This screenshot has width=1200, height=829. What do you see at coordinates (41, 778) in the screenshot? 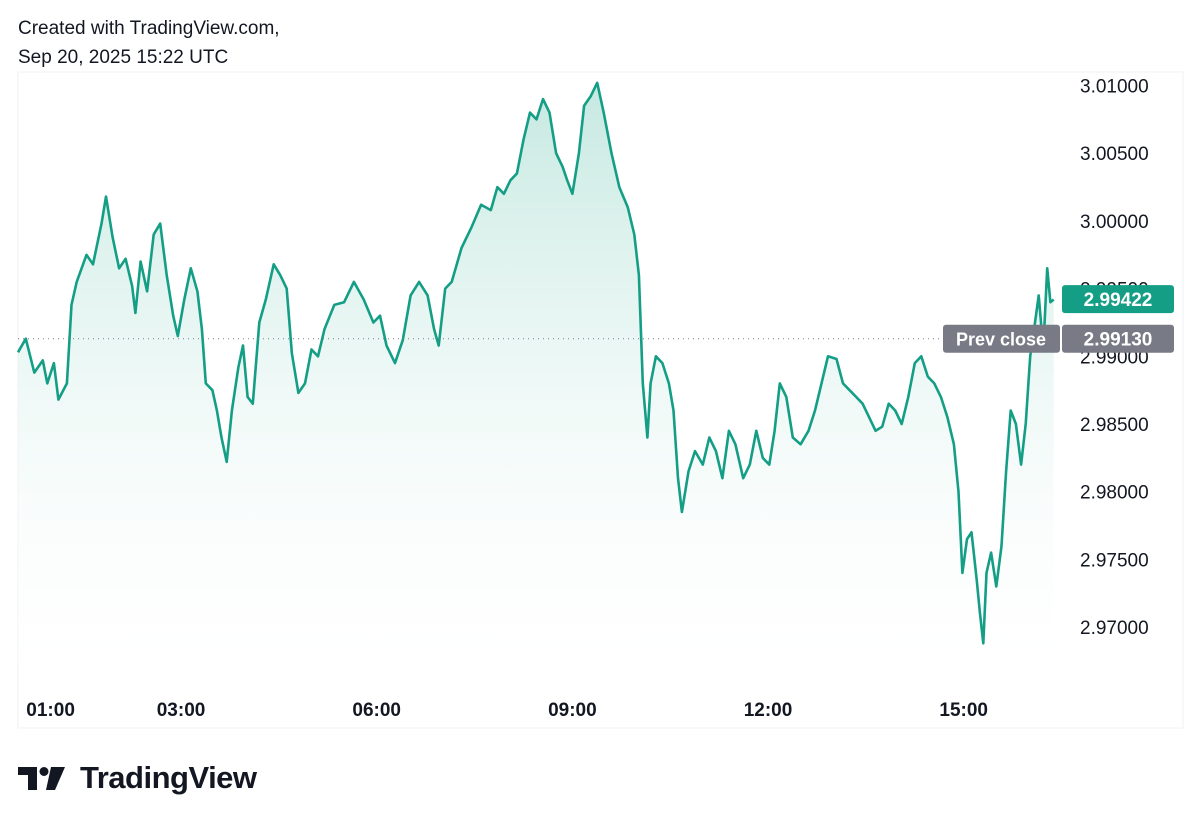
I see `tradingview-logo-icon` at bounding box center [41, 778].